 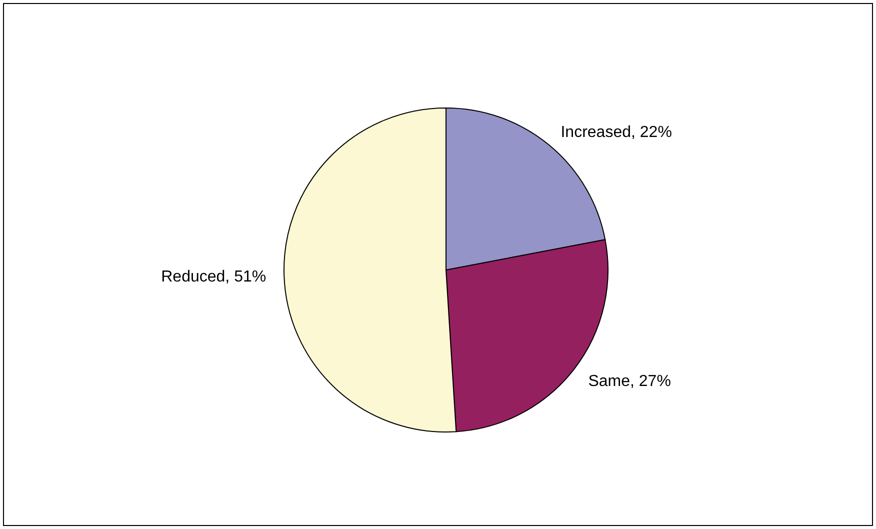 What do you see at coordinates (629, 381) in the screenshot?
I see `slice-label: Same, 27%` at bounding box center [629, 381].